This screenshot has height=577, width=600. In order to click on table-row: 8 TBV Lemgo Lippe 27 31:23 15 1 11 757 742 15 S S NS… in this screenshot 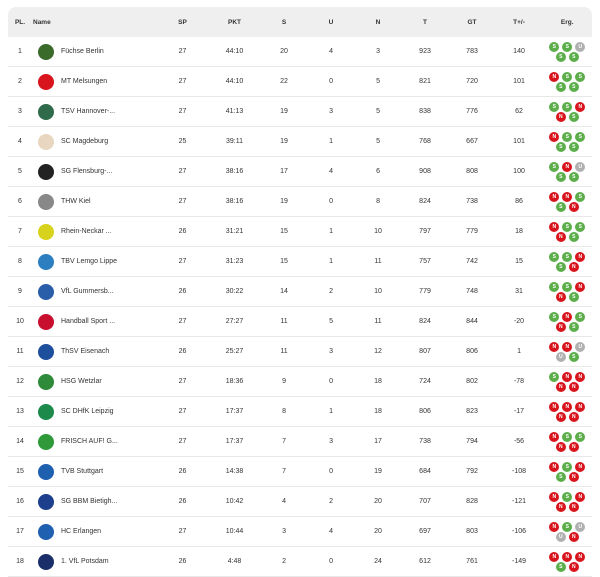, I will do `click(300, 261)`.